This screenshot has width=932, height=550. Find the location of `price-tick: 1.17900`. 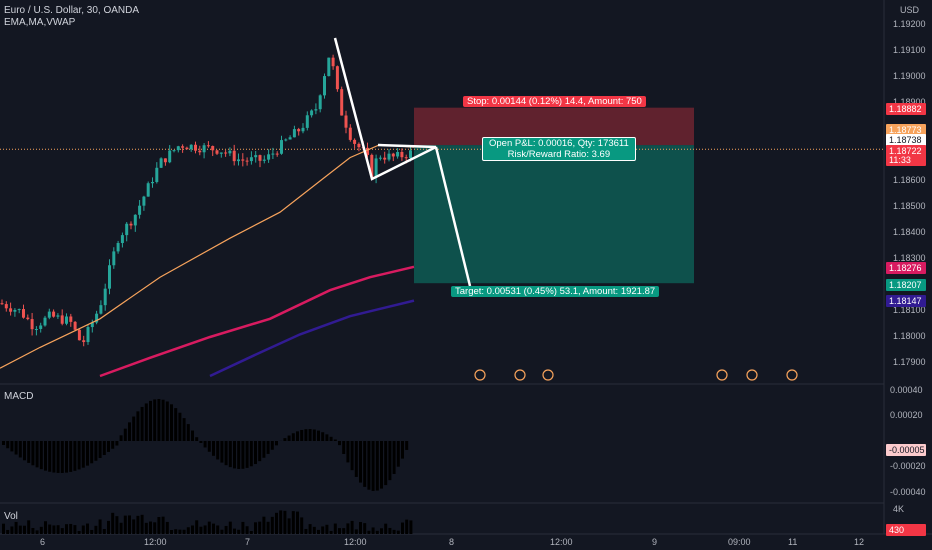

price-tick: 1.17900 is located at coordinates (909, 362).